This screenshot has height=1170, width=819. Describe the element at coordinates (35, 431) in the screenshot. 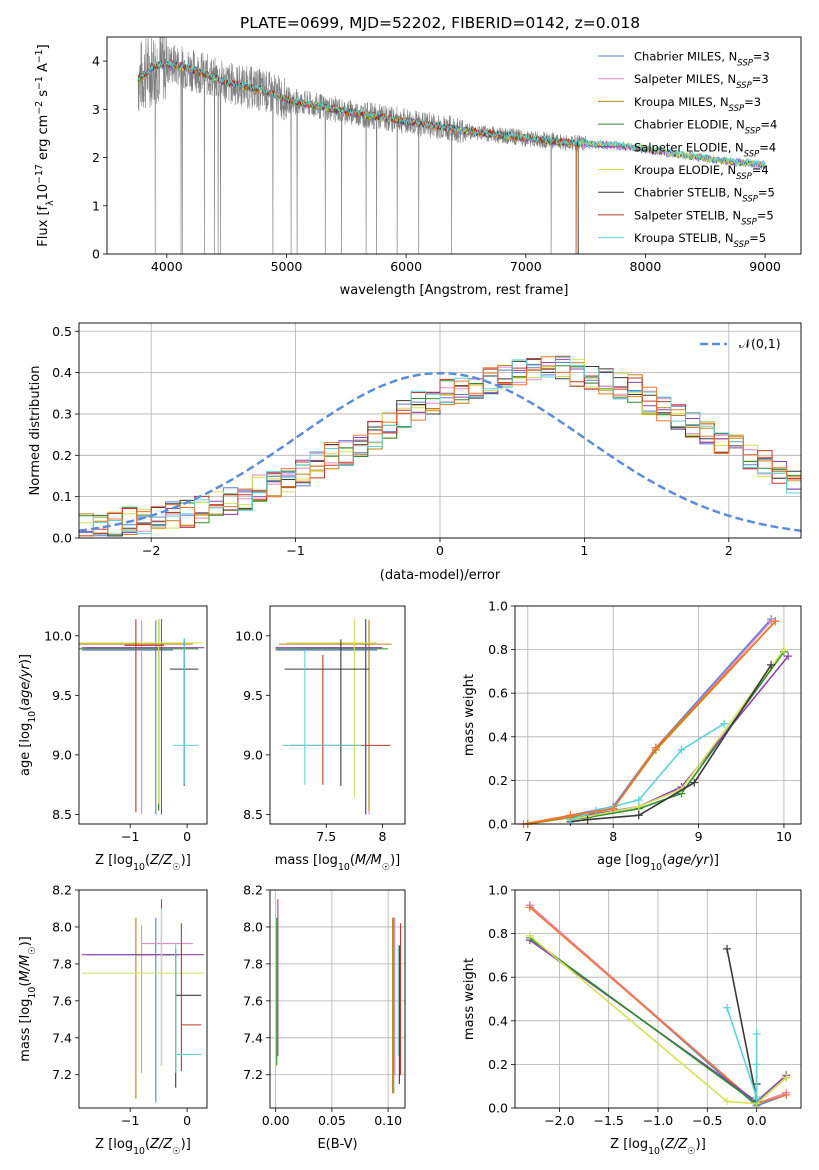

I see `y-axis-label: Normed distribution` at that location.